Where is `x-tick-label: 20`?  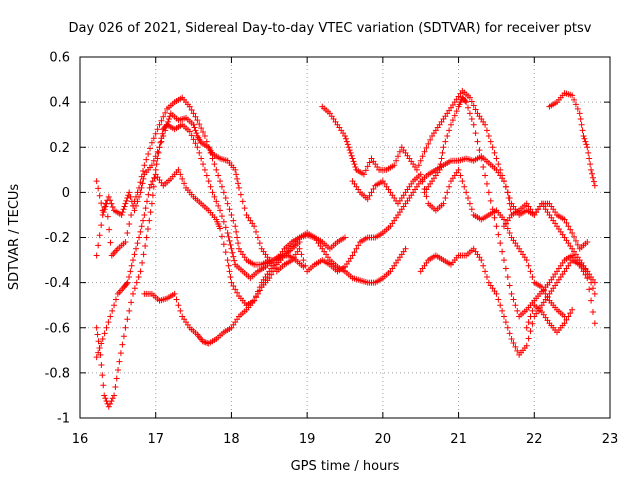
x-tick-label: 20 is located at coordinates (383, 439).